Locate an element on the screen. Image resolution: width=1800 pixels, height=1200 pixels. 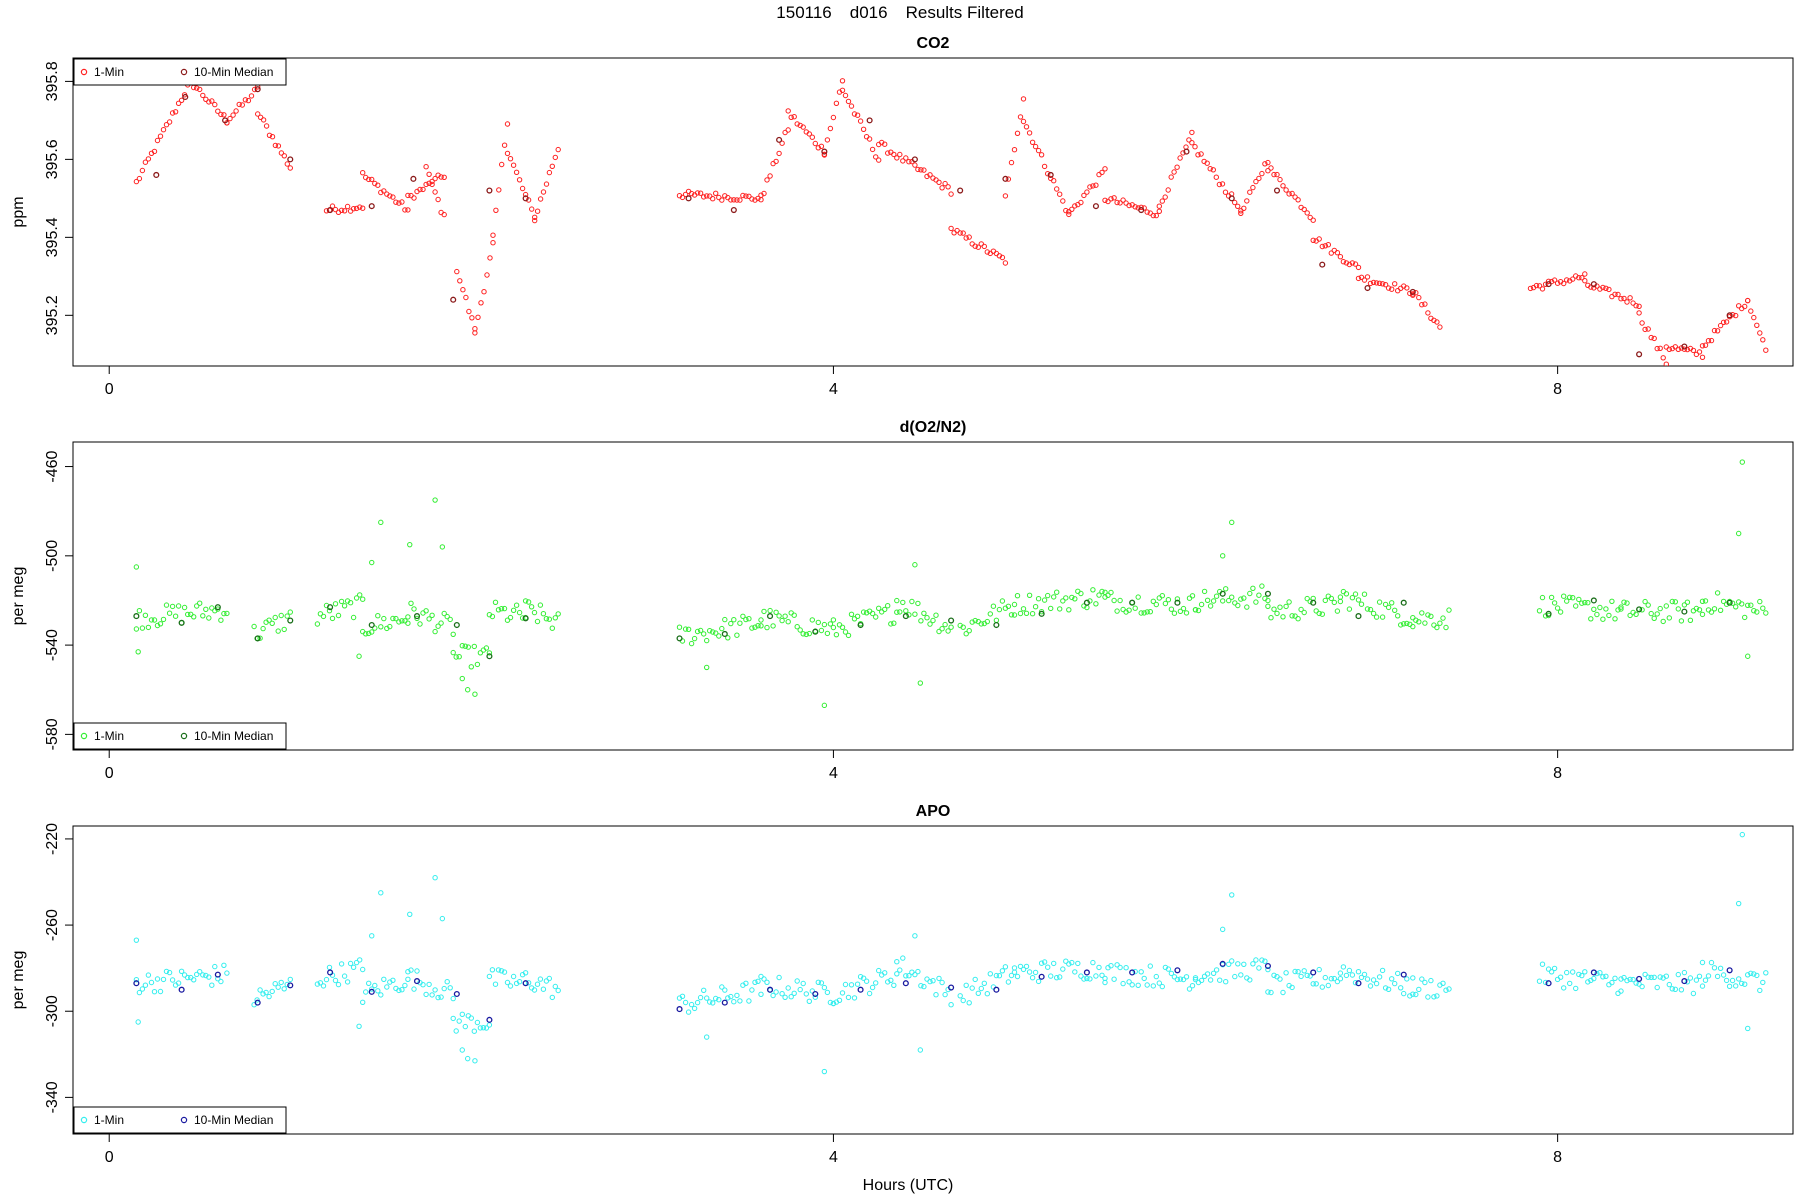
legend-label: 10-Min Median is located at coordinates (233, 736).